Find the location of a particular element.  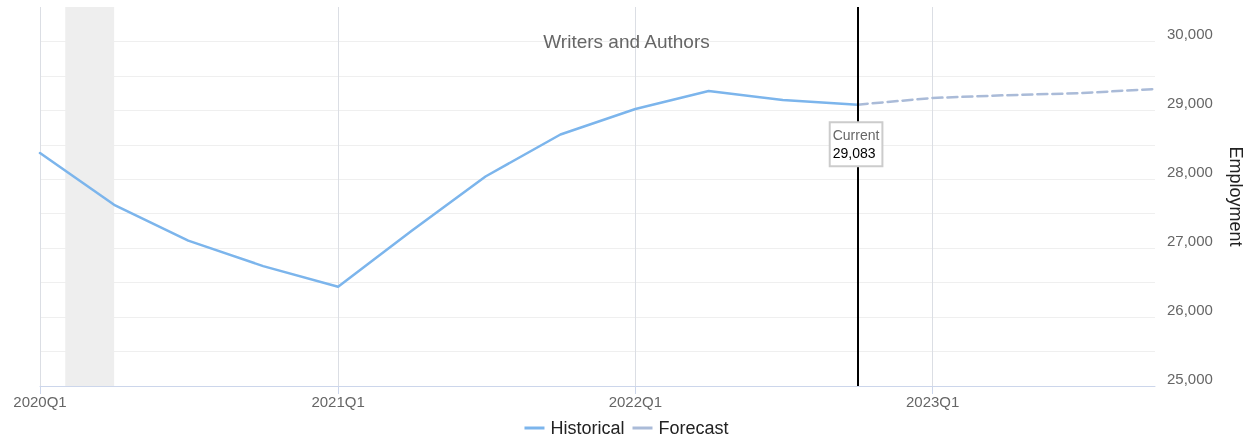

y-tick-label: 28,000 is located at coordinates (1190, 172).